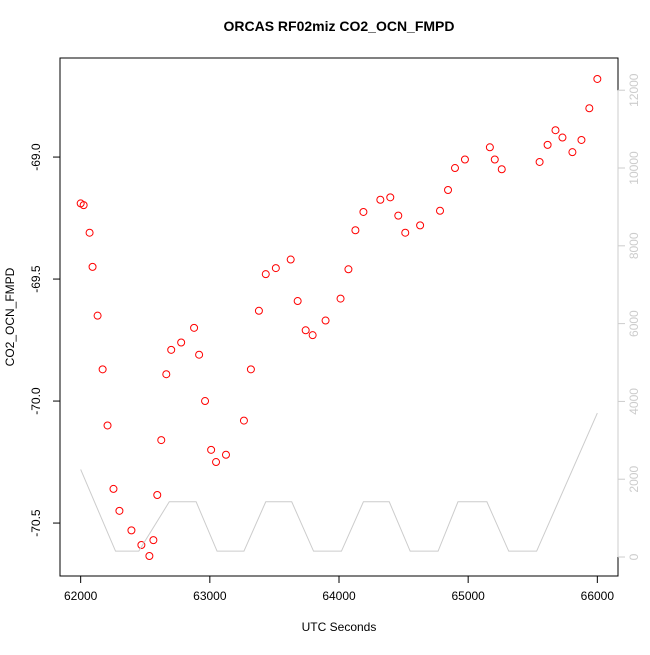 Image resolution: width=650 pixels, height=655 pixels. I want to click on y2-tick-label: 4000, so click(634, 401).